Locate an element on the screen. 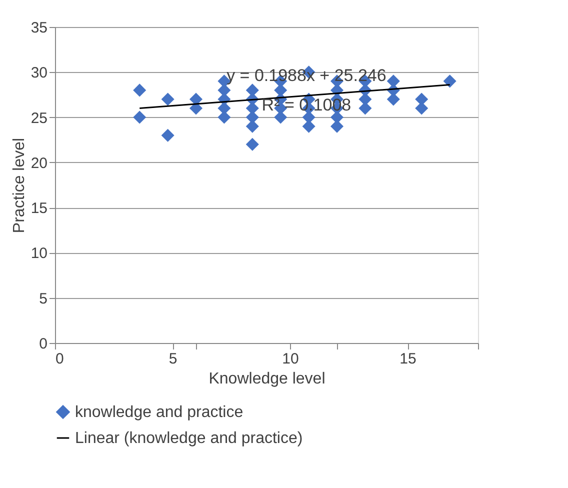 Image resolution: width=568 pixels, height=488 pixels. x-axis-title: Knowledge level is located at coordinates (267, 379).